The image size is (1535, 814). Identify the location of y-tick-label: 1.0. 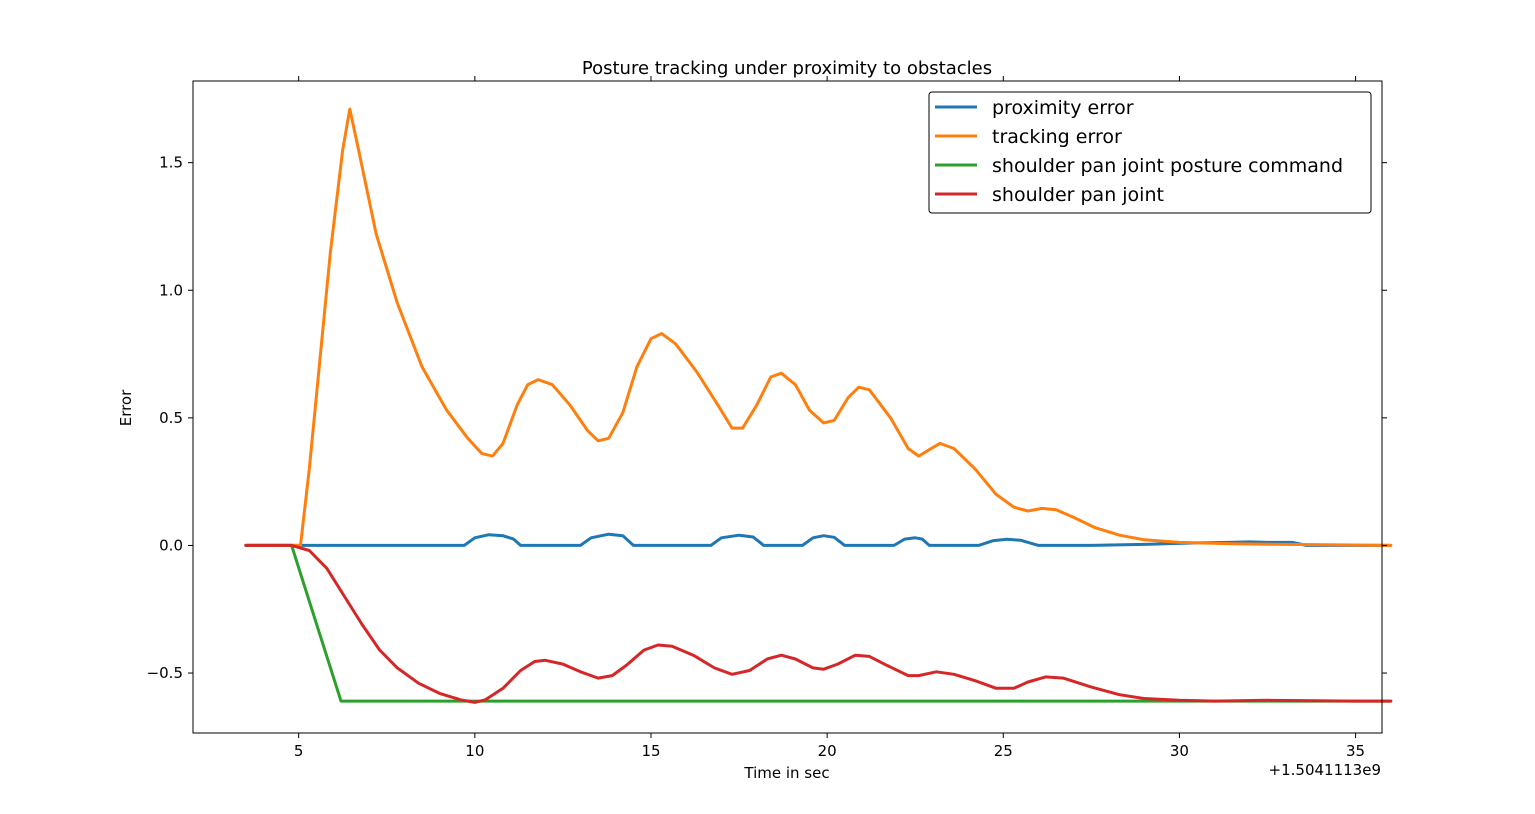
(171, 290).